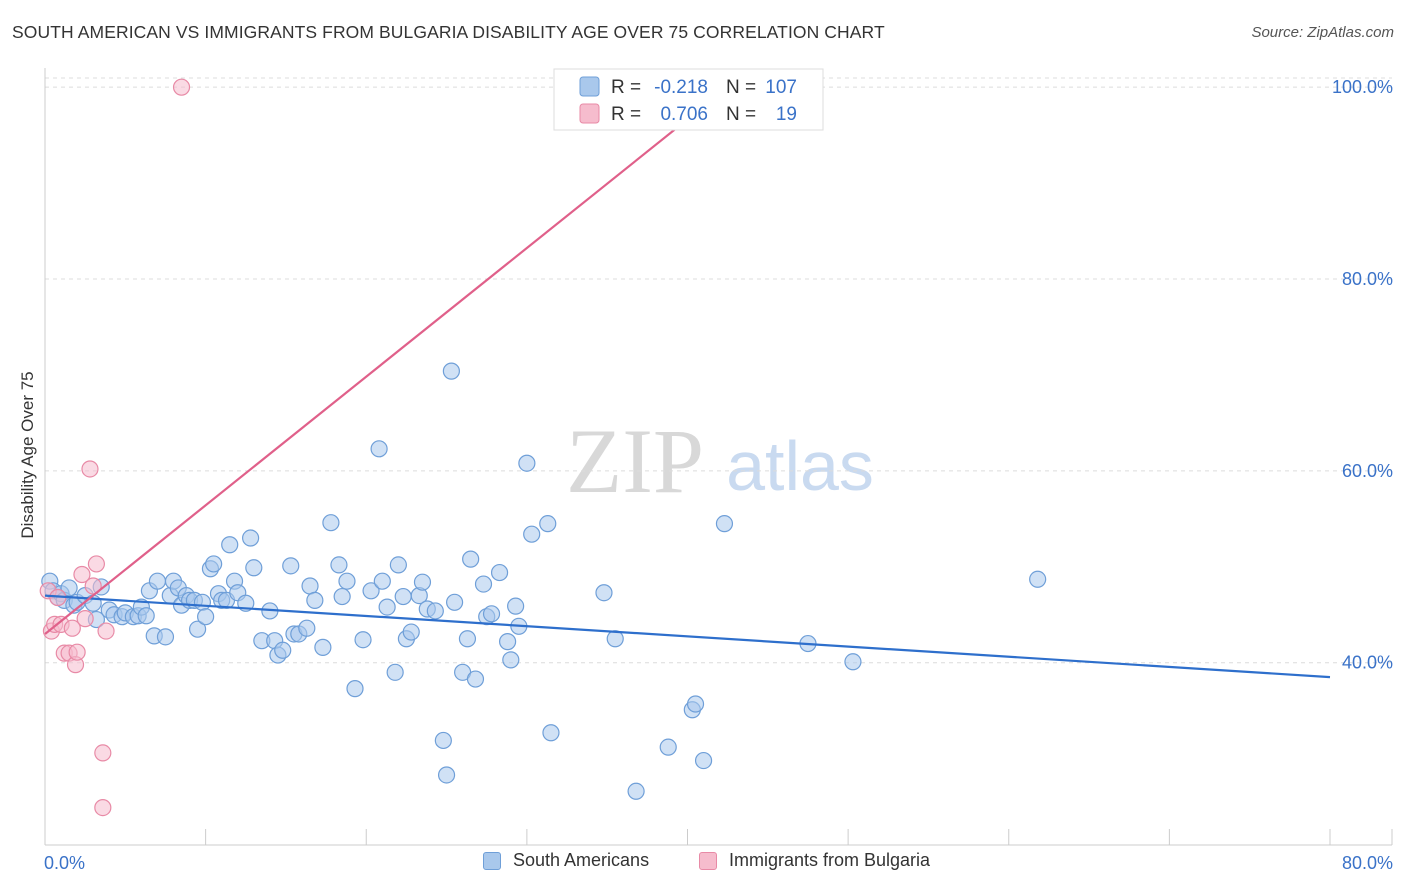 This screenshot has width=1406, height=892. What do you see at coordinates (492, 860) in the screenshot?
I see `legend-swatch-south-americans` at bounding box center [492, 860].